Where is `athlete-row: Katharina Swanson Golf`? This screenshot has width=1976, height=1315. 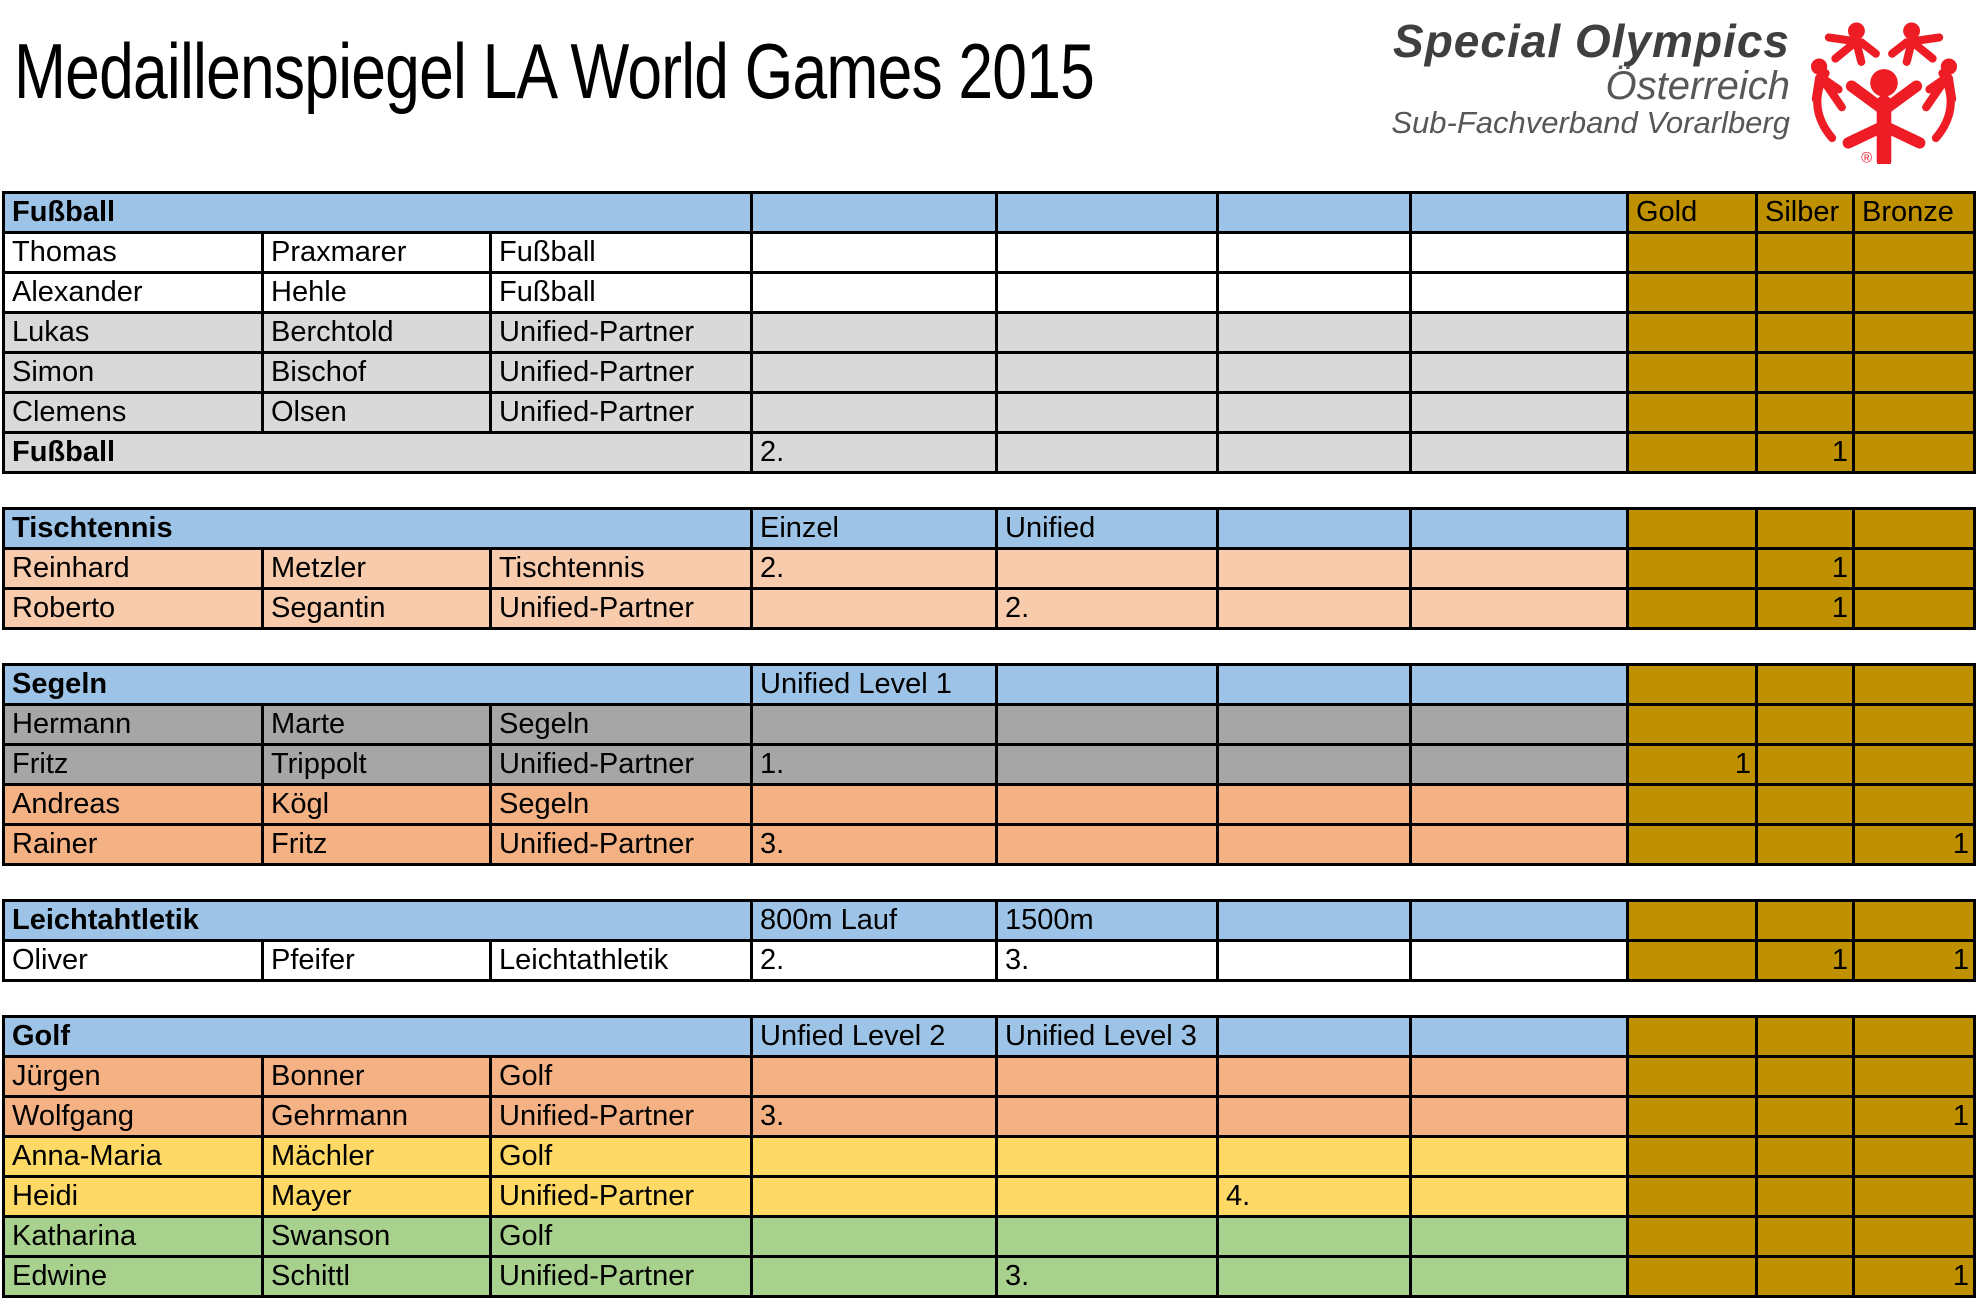 athlete-row: Katharina Swanson Golf is located at coordinates (989, 1236).